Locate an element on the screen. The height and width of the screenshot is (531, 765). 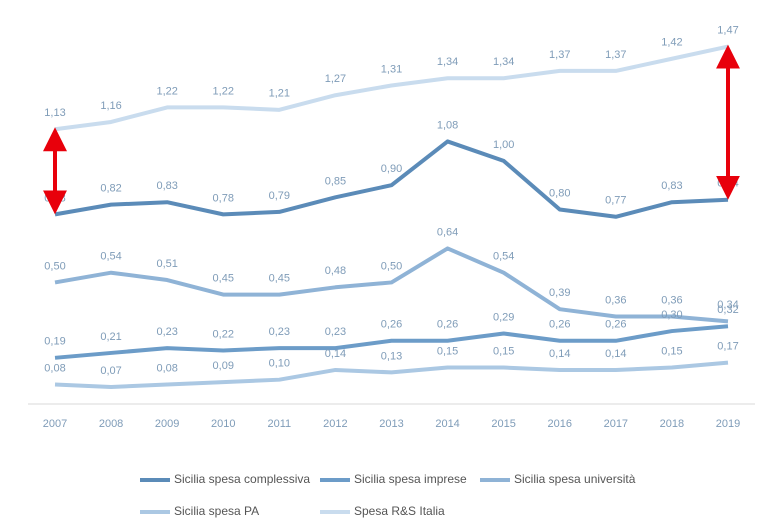
data-label: 0,79 is located at coordinates (279, 196).